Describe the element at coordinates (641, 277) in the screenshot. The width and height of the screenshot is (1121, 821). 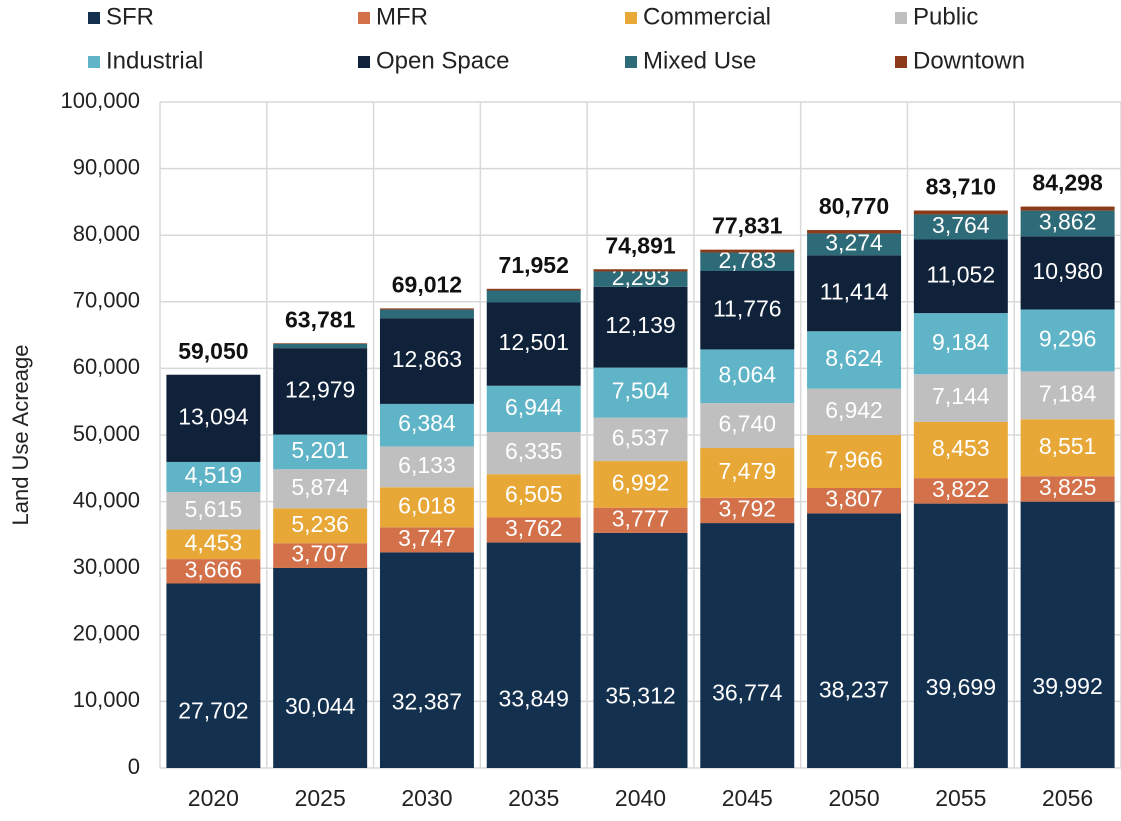
I see `data-label: 2,293` at that location.